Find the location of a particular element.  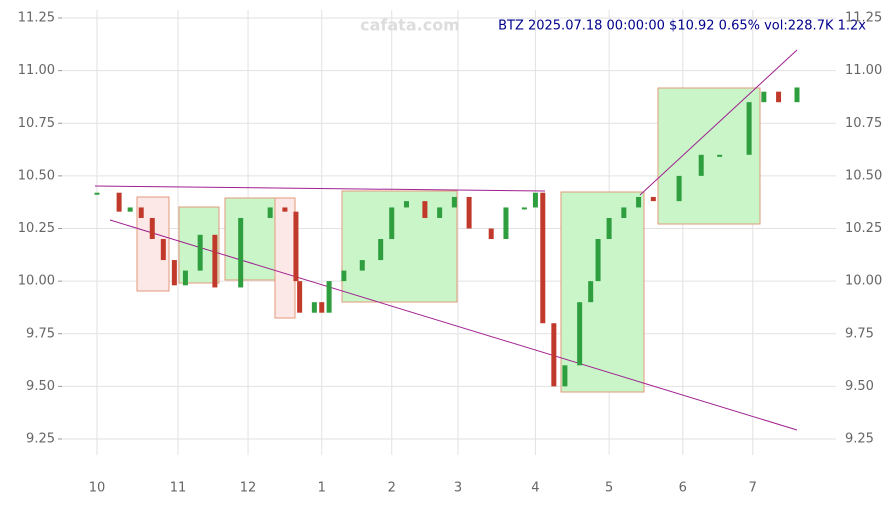

y-tick-label-right: 10.75 is located at coordinates (863, 123).